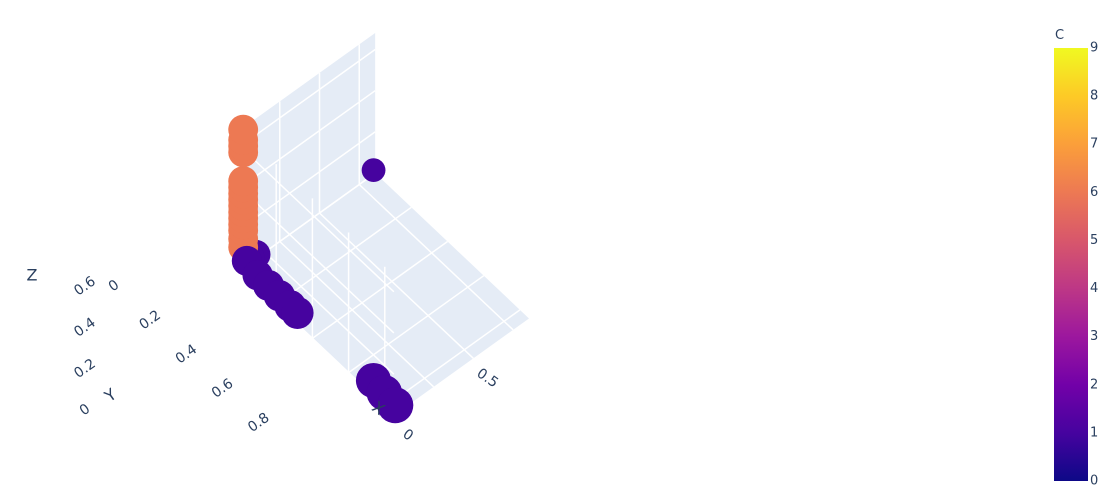 The height and width of the screenshot is (500, 1116). What do you see at coordinates (84, 328) in the screenshot?
I see `z-tick-label: 0.4` at bounding box center [84, 328].